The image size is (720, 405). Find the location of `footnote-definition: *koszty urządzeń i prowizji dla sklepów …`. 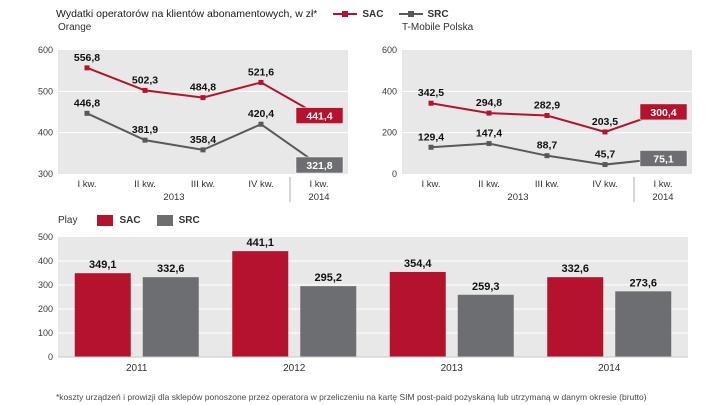

footnote-definition: *koszty urządzeń i prowizji dla sklepów … is located at coordinates (351, 397).